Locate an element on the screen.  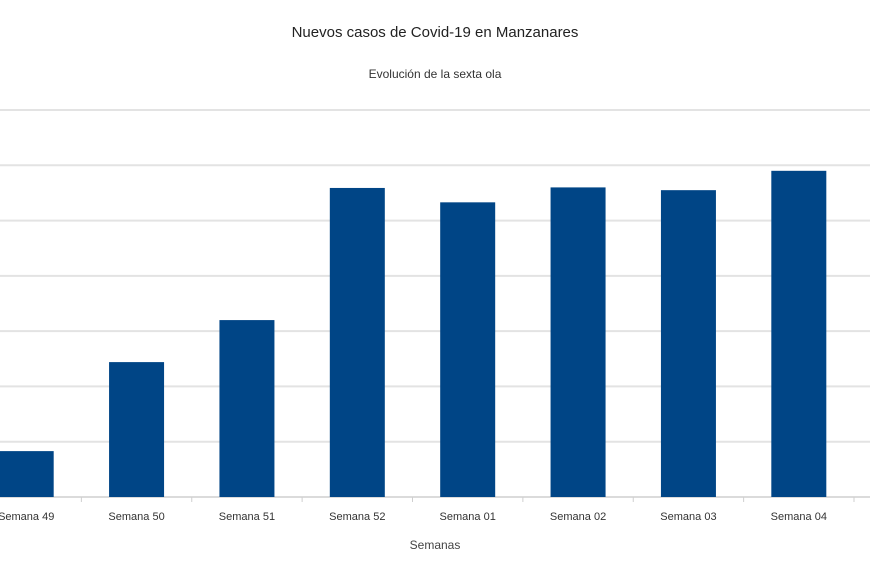
x-axis-label: Semanas is located at coordinates (435, 545).